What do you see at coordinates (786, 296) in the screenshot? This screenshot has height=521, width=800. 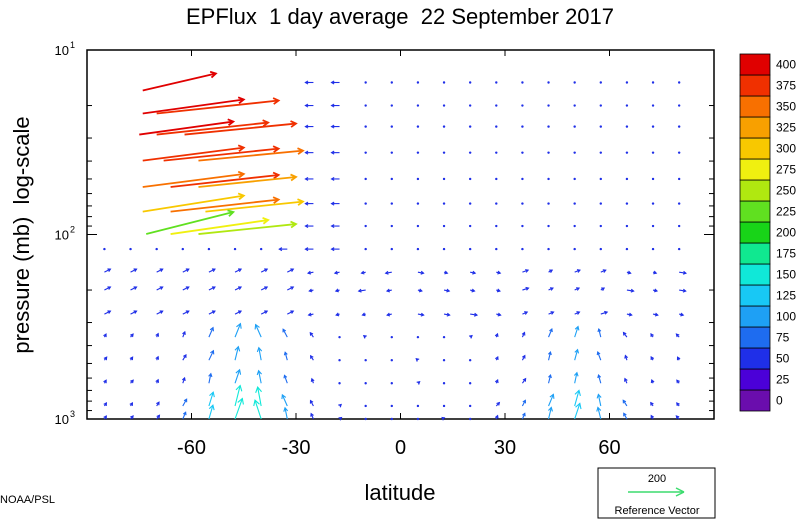 I see `colorbar-label: 125` at bounding box center [786, 296].